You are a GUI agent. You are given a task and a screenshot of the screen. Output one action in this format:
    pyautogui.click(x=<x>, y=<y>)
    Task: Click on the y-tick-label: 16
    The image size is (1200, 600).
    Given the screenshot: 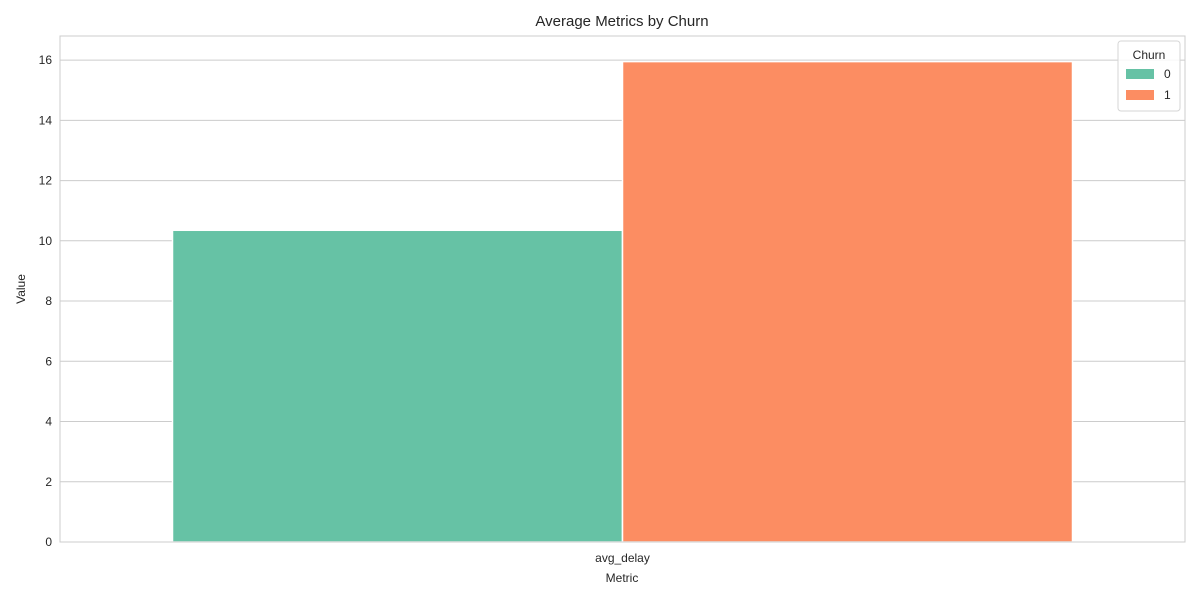 What is the action you would take?
    pyautogui.click(x=46, y=60)
    